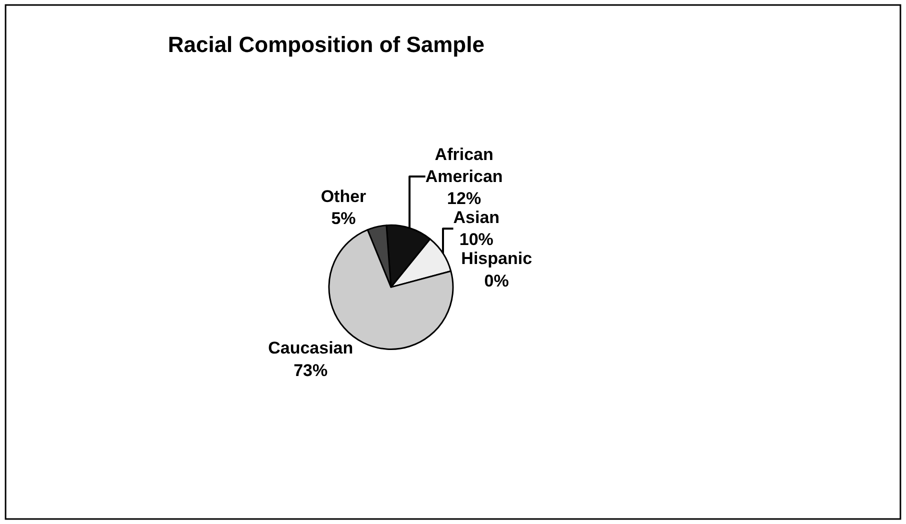 The width and height of the screenshot is (906, 524). I want to click on data-label: 5%, so click(343, 218).